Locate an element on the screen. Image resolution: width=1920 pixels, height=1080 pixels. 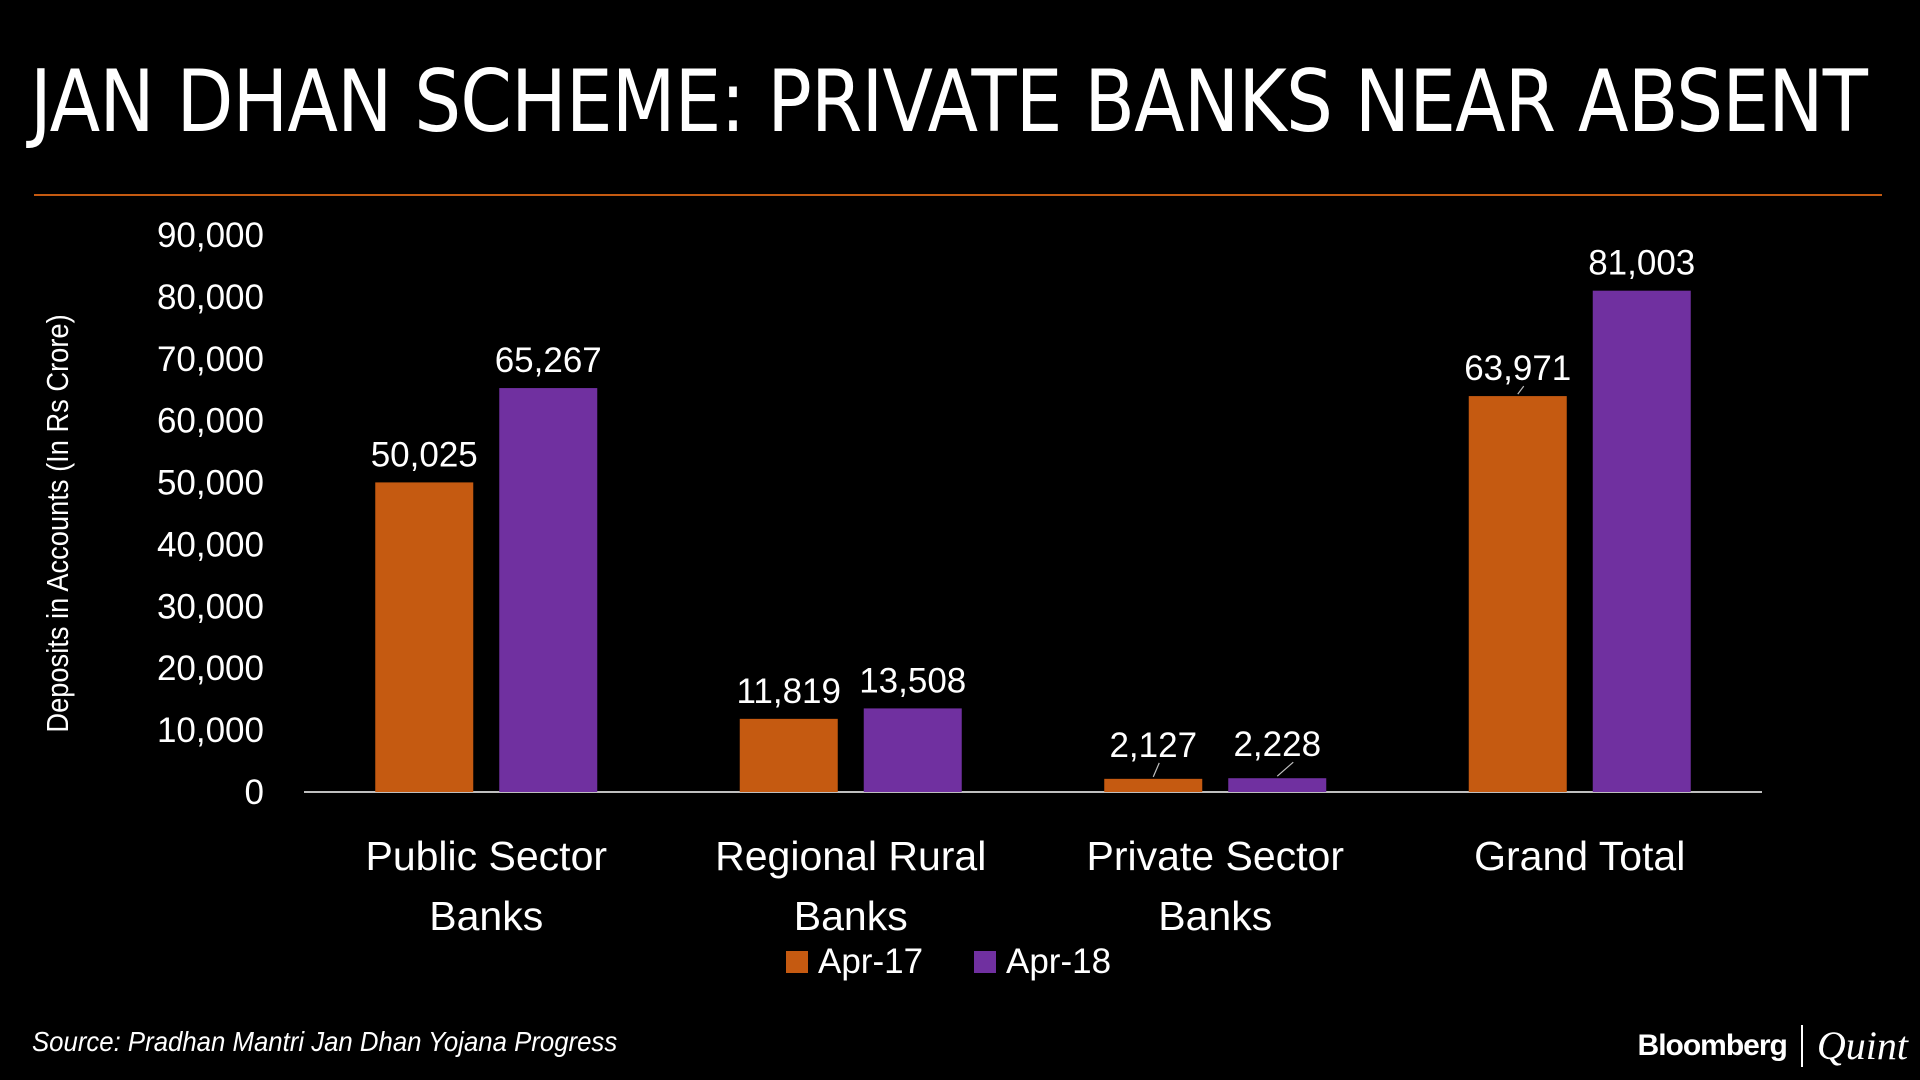
y-tick-label: 30,000 is located at coordinates (210, 606).